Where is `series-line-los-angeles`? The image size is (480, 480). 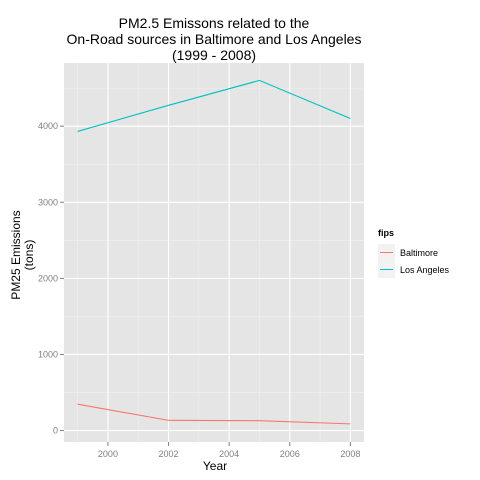
series-line-los-angeles is located at coordinates (214, 105).